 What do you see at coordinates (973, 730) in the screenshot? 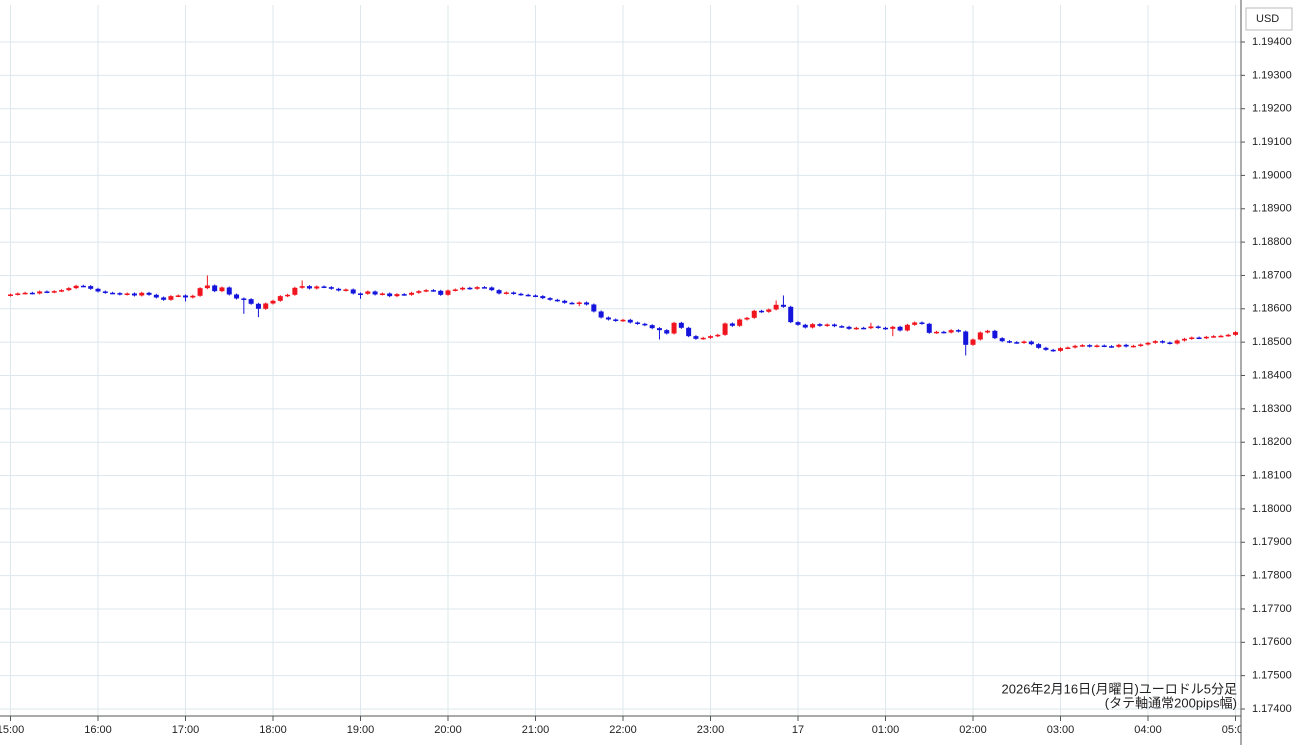
I see `x-tick-label: 02:00` at bounding box center [973, 730].